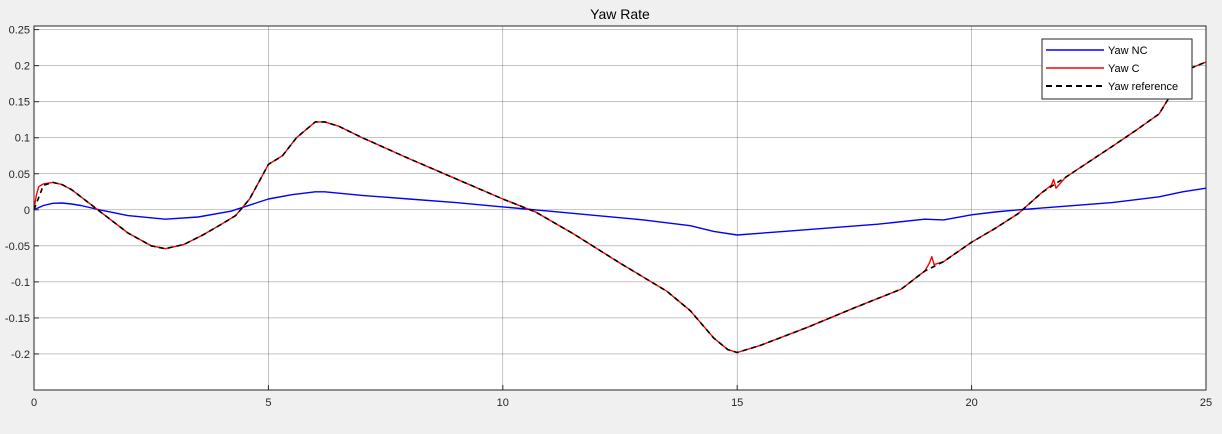 The height and width of the screenshot is (434, 1222). Describe the element at coordinates (20, 355) in the screenshot. I see `y-tick-label: -0.2` at that location.